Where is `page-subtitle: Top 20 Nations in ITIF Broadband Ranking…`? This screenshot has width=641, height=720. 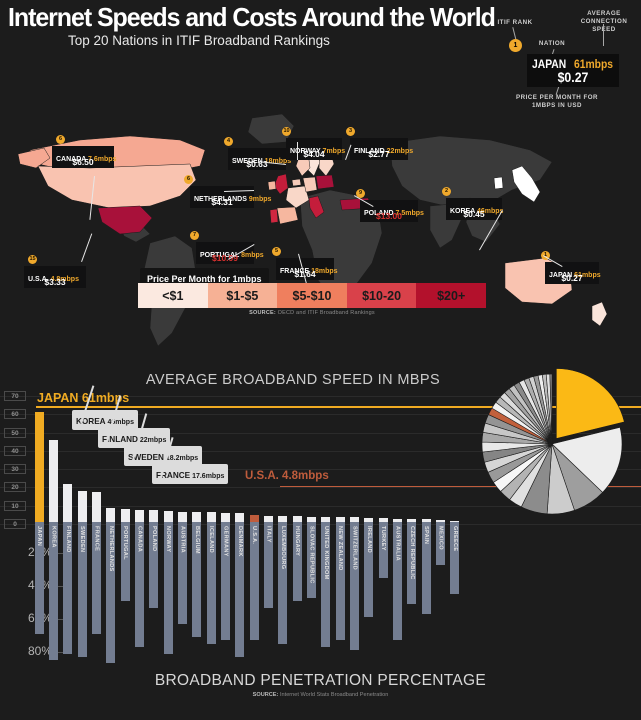 page-subtitle: Top 20 Nations in ITIF Broadband Ranking… is located at coordinates (199, 40).